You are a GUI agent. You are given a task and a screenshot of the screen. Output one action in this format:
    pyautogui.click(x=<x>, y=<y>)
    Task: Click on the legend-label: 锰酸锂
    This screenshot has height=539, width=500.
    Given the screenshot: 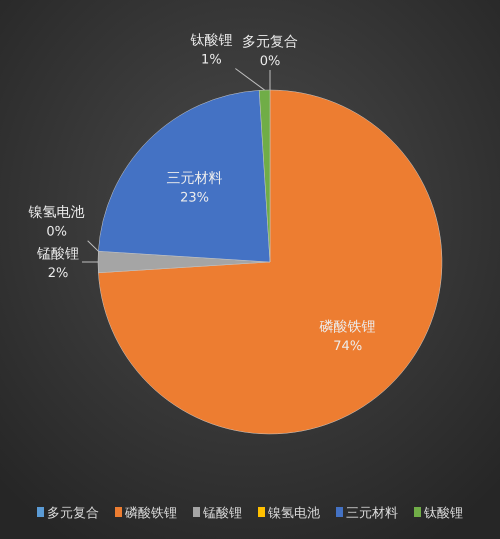 What is the action you would take?
    pyautogui.click(x=222, y=513)
    